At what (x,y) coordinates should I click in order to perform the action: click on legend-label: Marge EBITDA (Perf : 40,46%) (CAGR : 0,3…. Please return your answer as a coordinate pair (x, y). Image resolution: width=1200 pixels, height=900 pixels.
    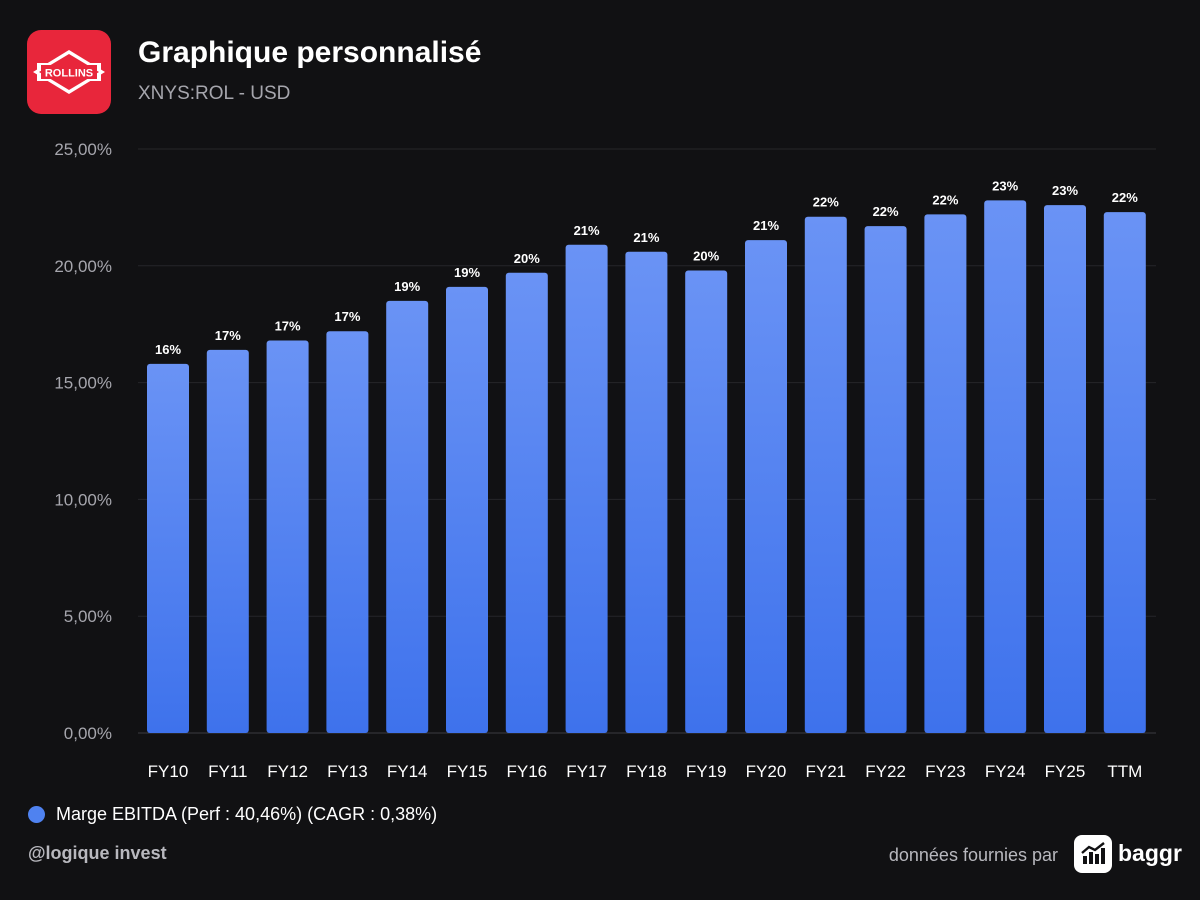
    Looking at the image, I should click on (247, 813).